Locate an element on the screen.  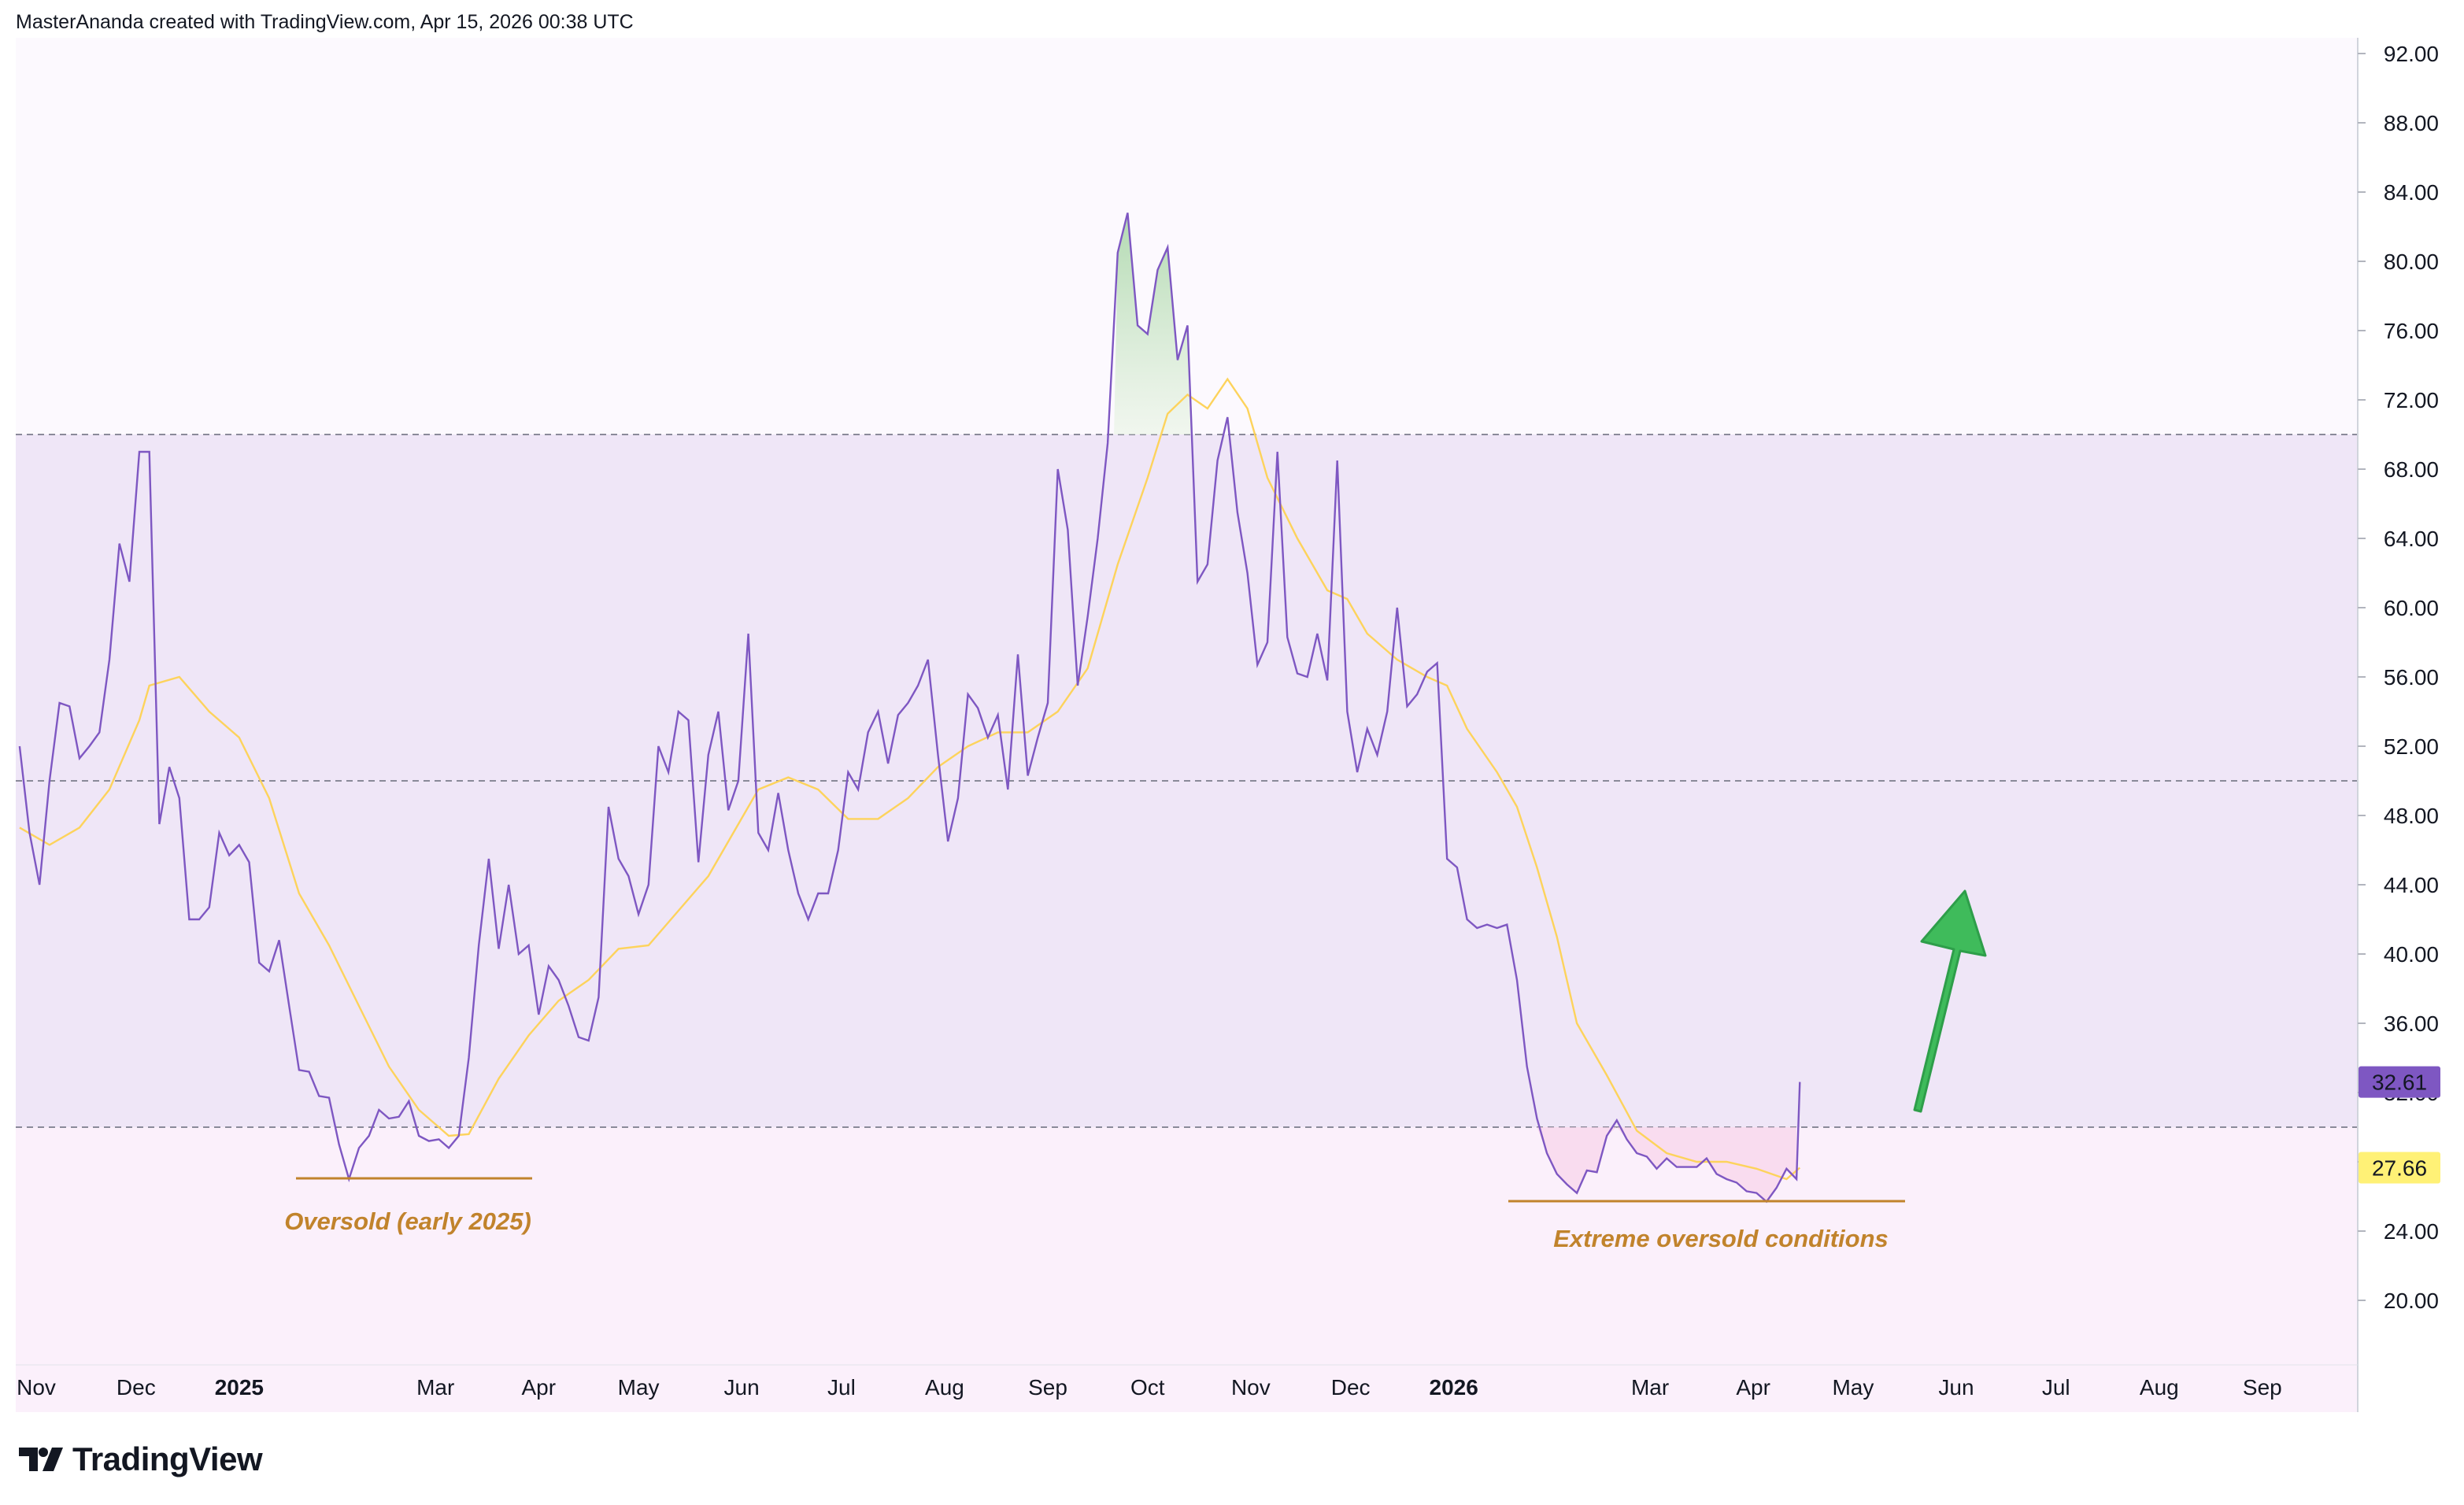
y-tick-label: 68.00 is located at coordinates (2412, 470).